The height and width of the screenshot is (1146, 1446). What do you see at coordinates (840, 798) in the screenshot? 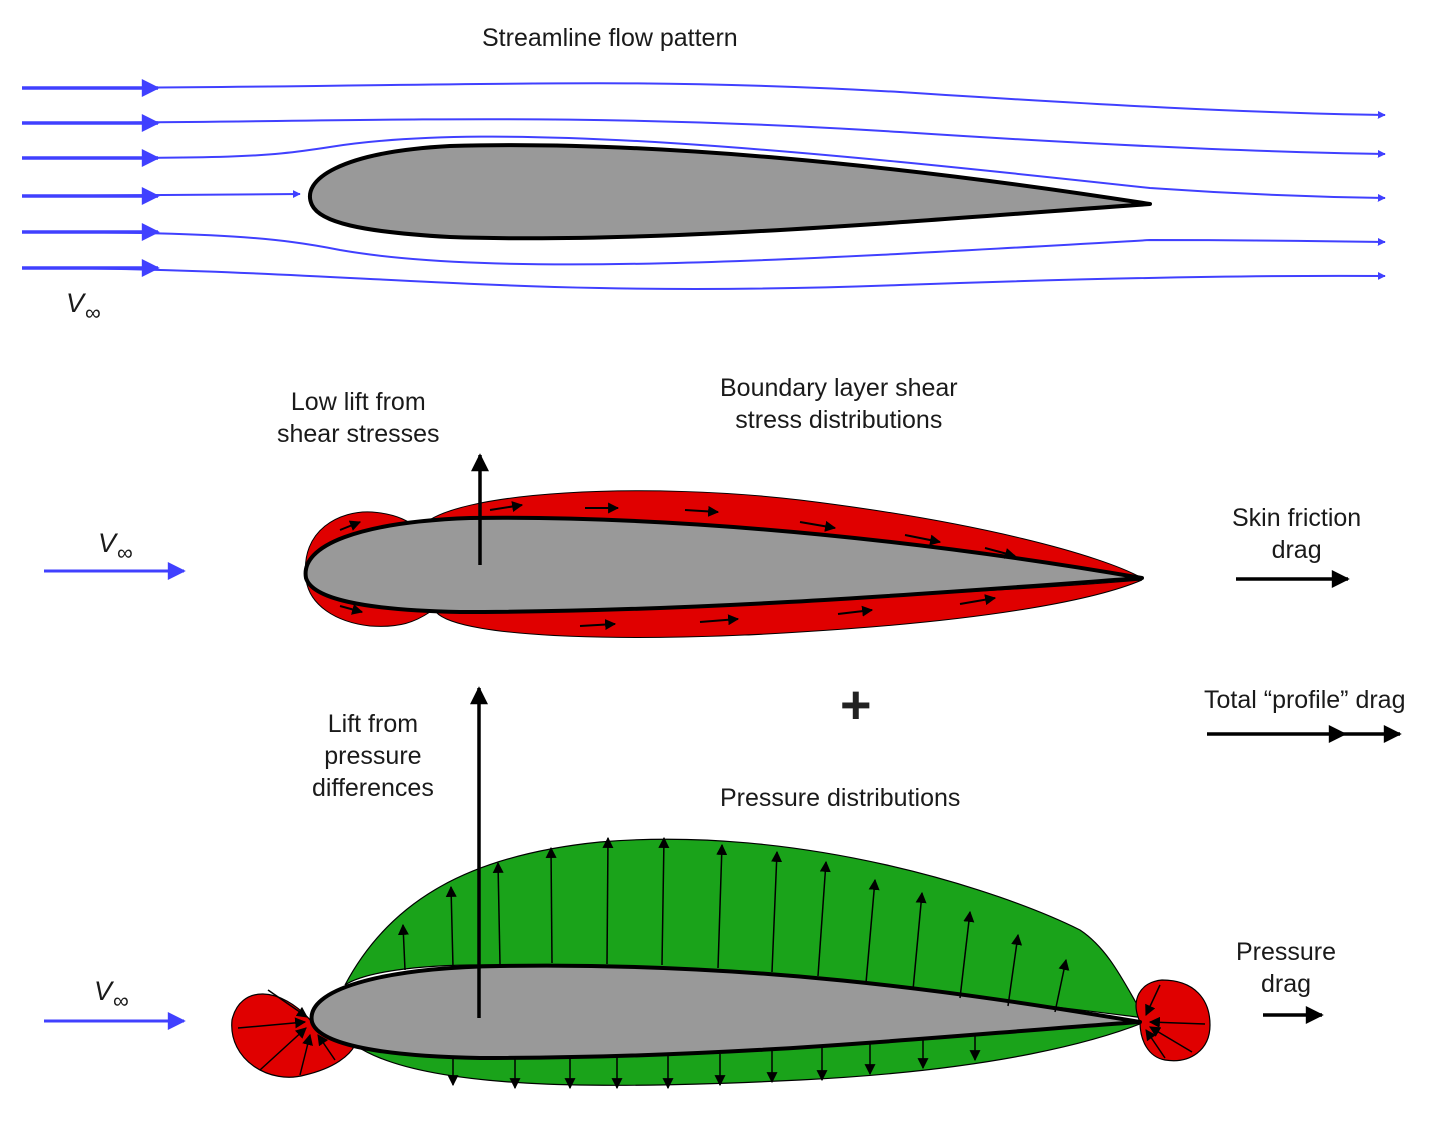
I see `pressure-title: Pressure distributions` at bounding box center [840, 798].